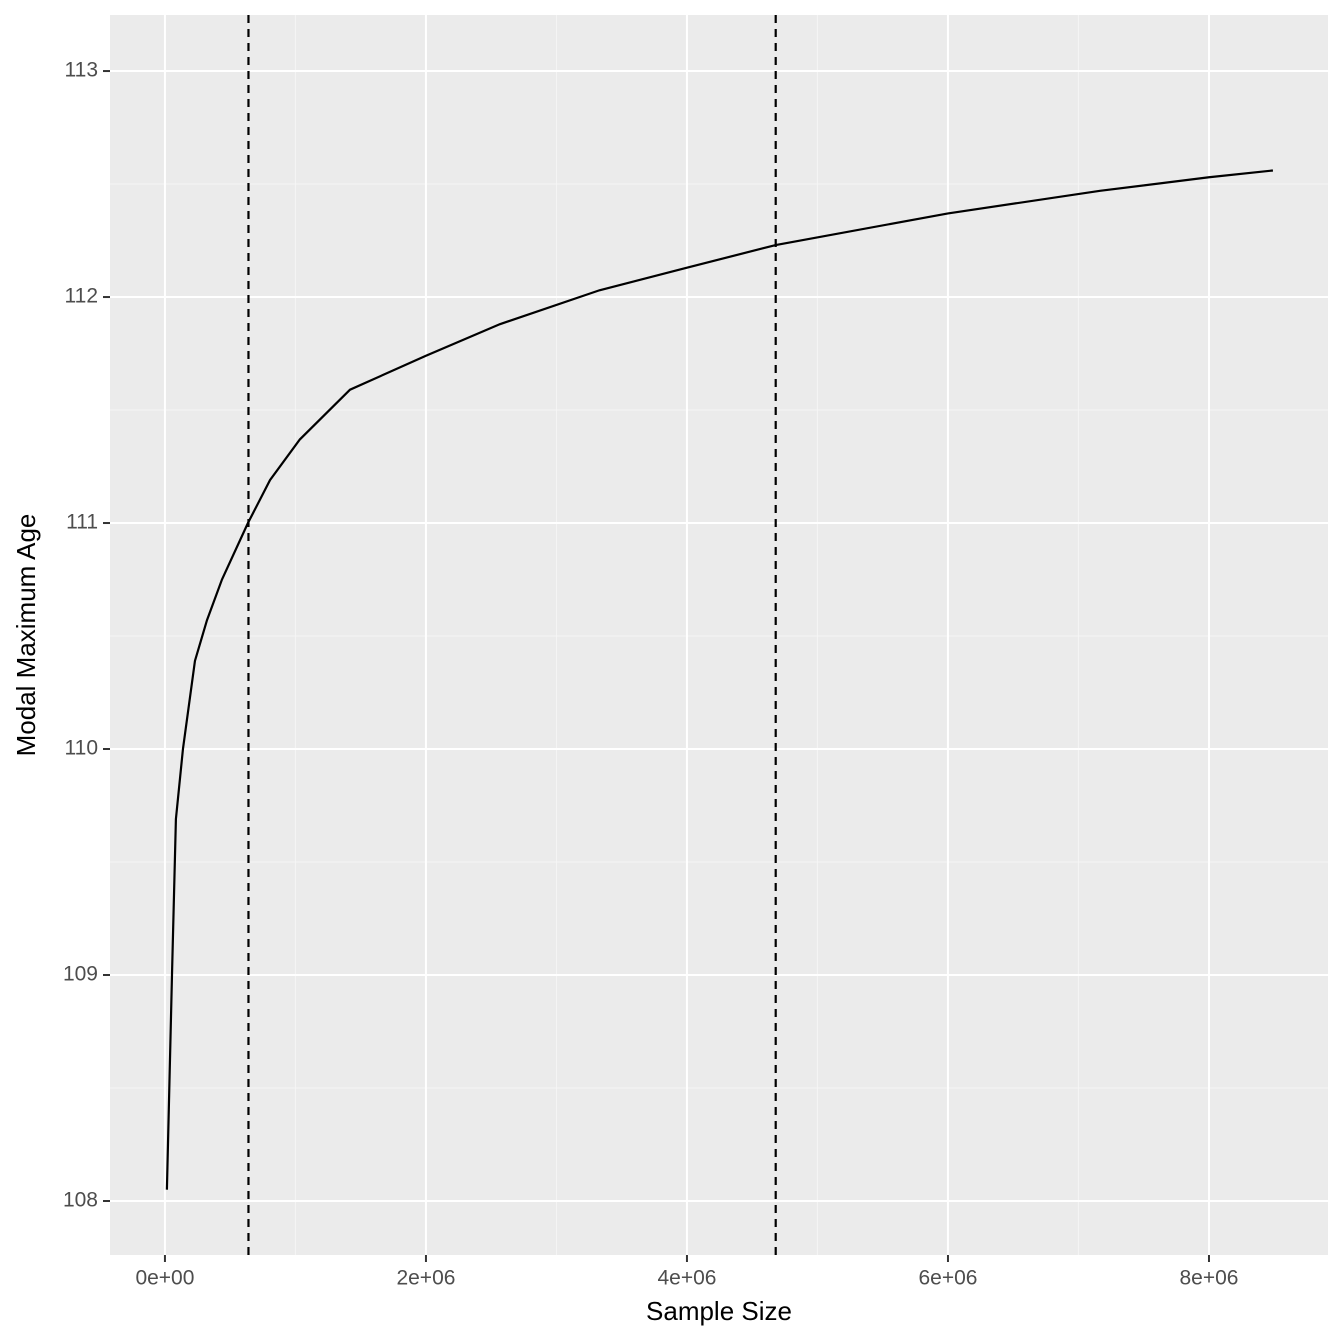  I want to click on x-tick-label: 4e+06, so click(686, 1278).